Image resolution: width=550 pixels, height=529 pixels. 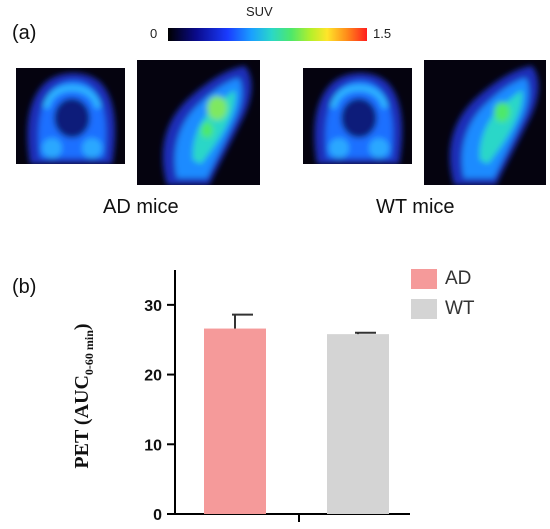 I want to click on legend-swatch-wt, so click(x=424, y=309).